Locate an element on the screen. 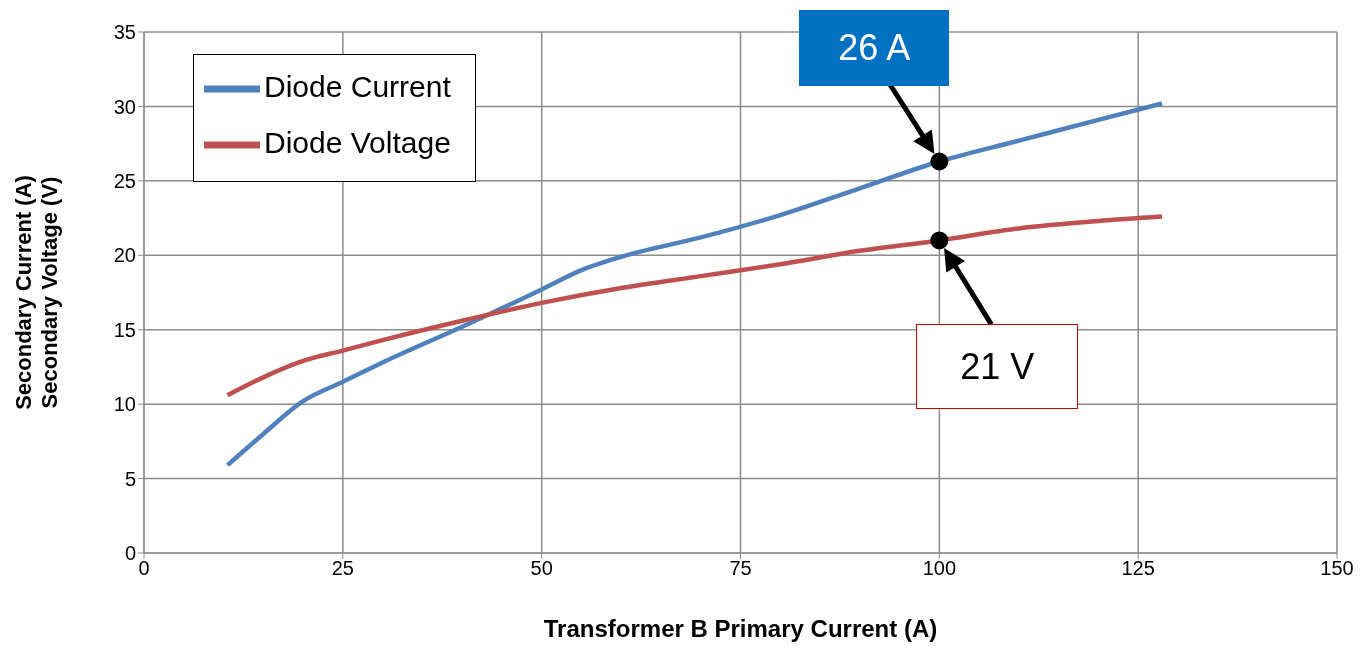 This screenshot has height=647, width=1363. x-tick-label: 75 is located at coordinates (740, 568).